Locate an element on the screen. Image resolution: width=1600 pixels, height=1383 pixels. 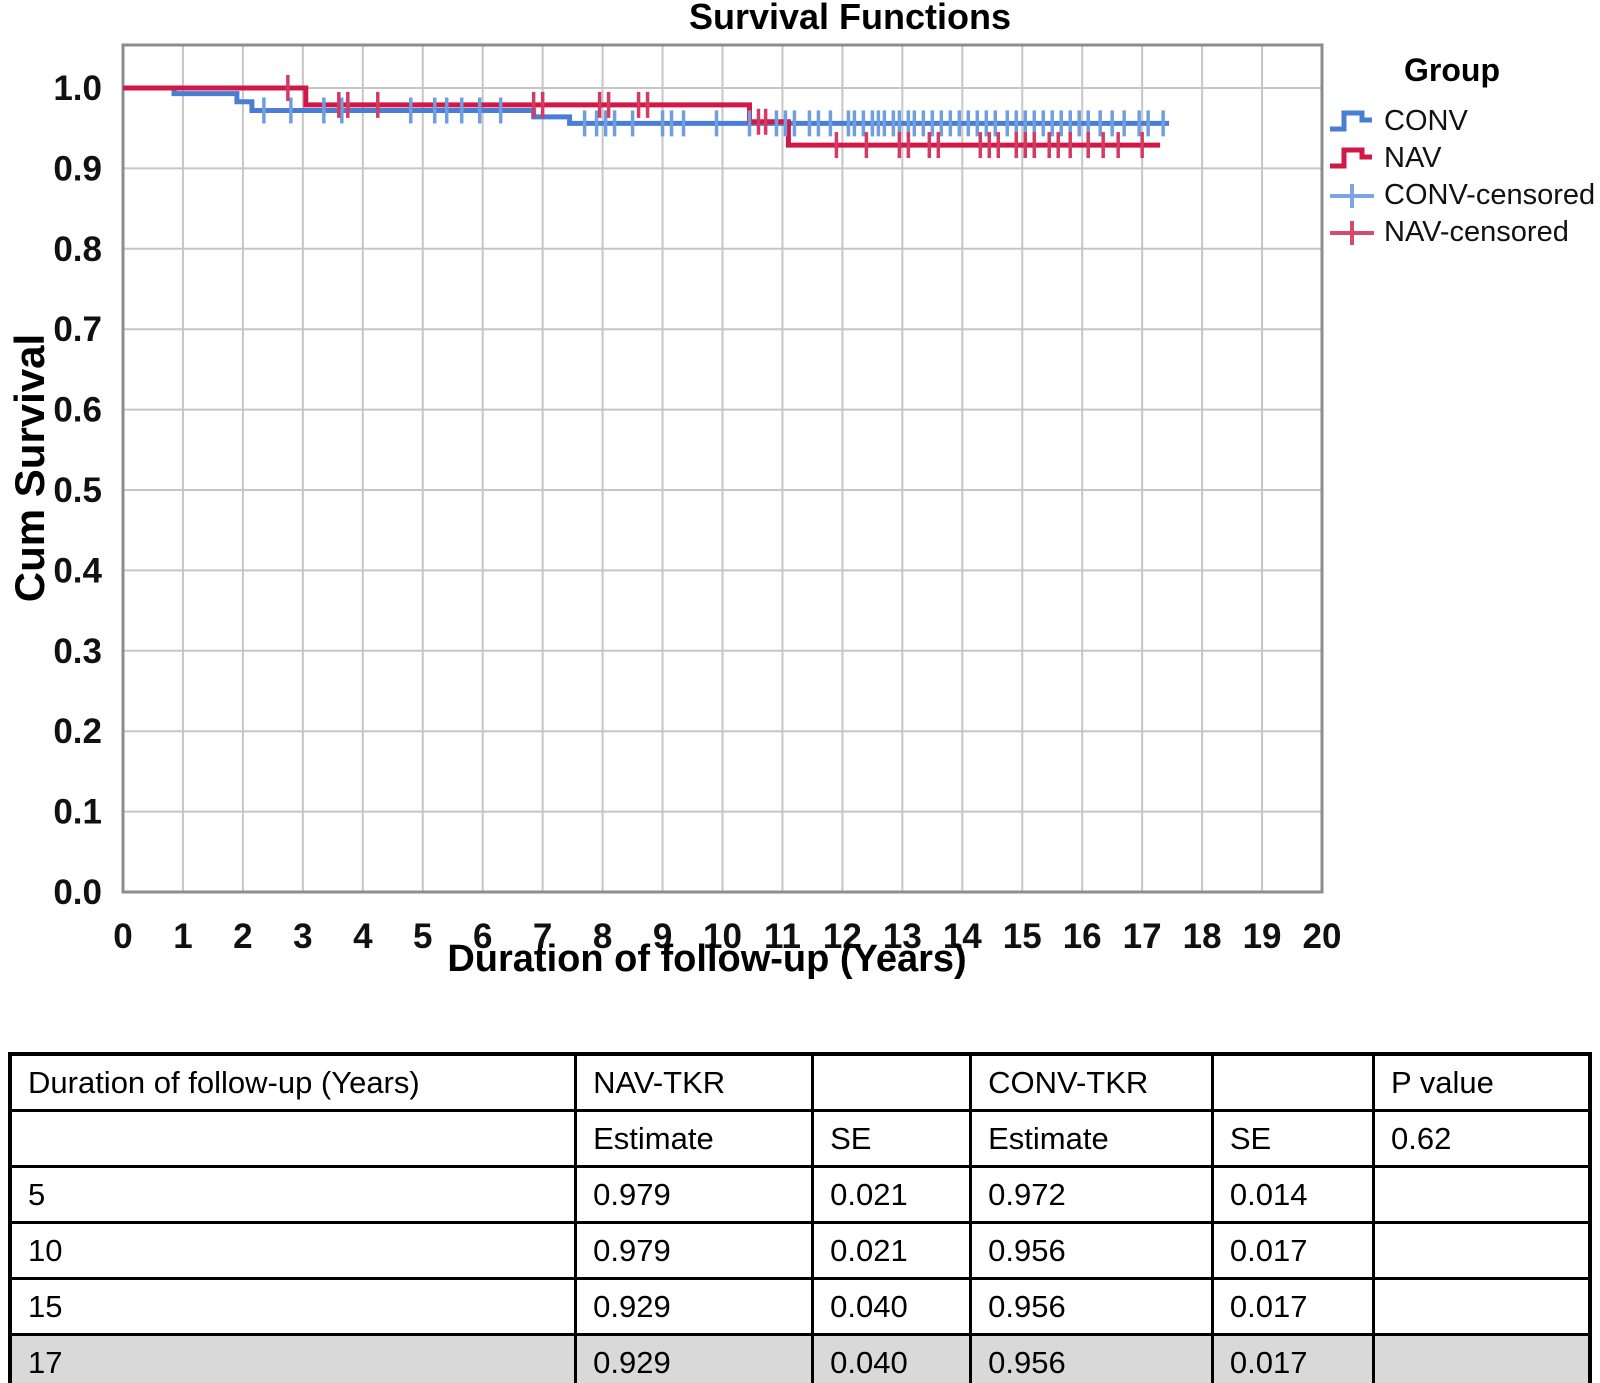
legend-item-nav-censored: NAV-censored is located at coordinates (1463, 232).